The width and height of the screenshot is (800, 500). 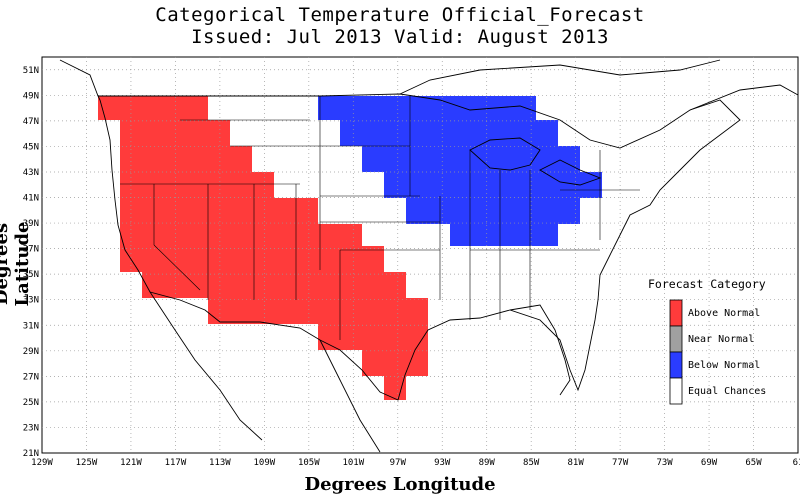 I want to click on canada-outline, so click(x=429, y=85).